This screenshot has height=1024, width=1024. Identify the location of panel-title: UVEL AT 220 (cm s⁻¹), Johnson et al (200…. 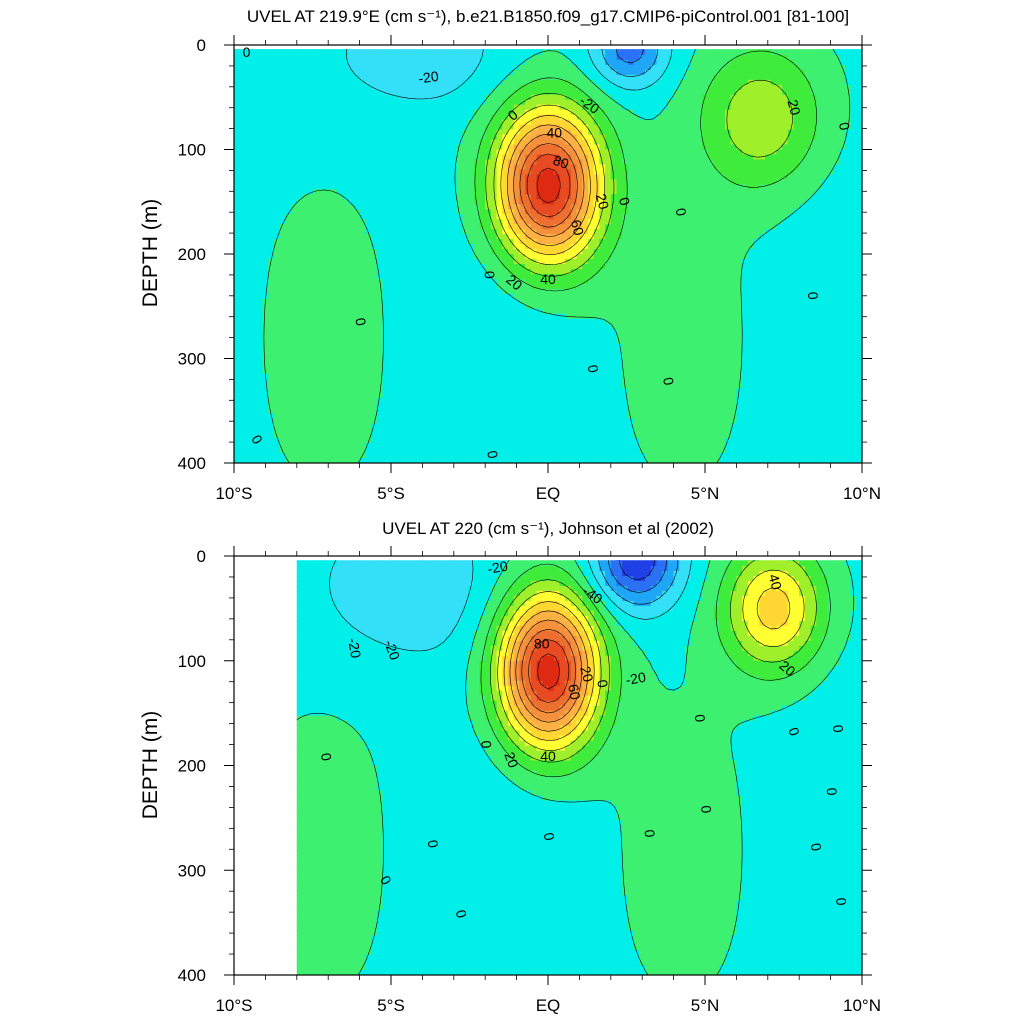
(548, 528).